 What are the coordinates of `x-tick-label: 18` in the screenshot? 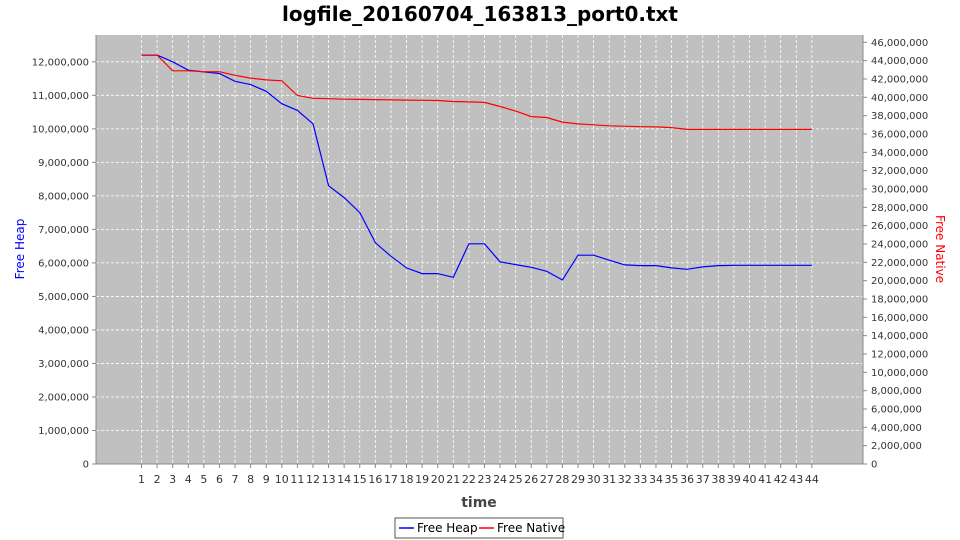 It's located at (407, 479).